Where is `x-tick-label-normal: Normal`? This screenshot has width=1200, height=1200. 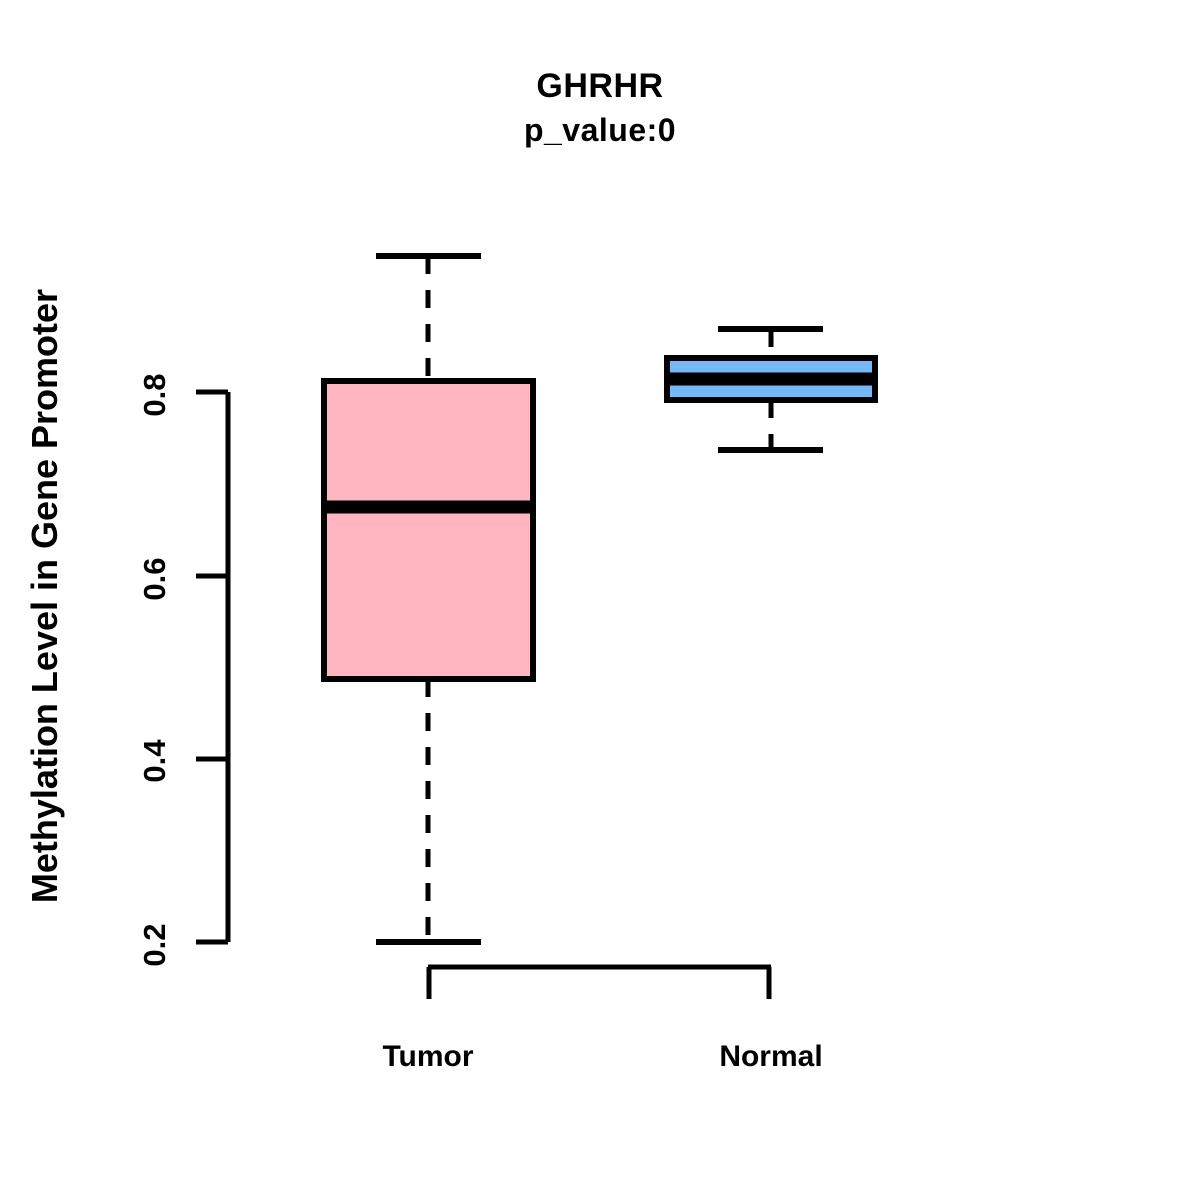
x-tick-label-normal: Normal is located at coordinates (771, 1056).